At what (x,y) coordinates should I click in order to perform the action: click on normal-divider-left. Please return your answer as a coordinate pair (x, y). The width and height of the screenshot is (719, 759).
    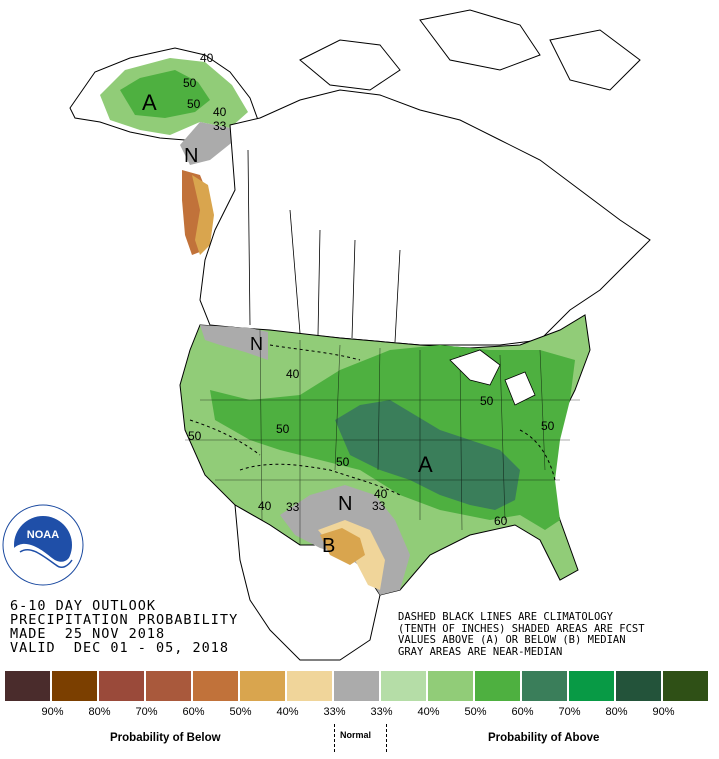
    Looking at the image, I should click on (334, 738).